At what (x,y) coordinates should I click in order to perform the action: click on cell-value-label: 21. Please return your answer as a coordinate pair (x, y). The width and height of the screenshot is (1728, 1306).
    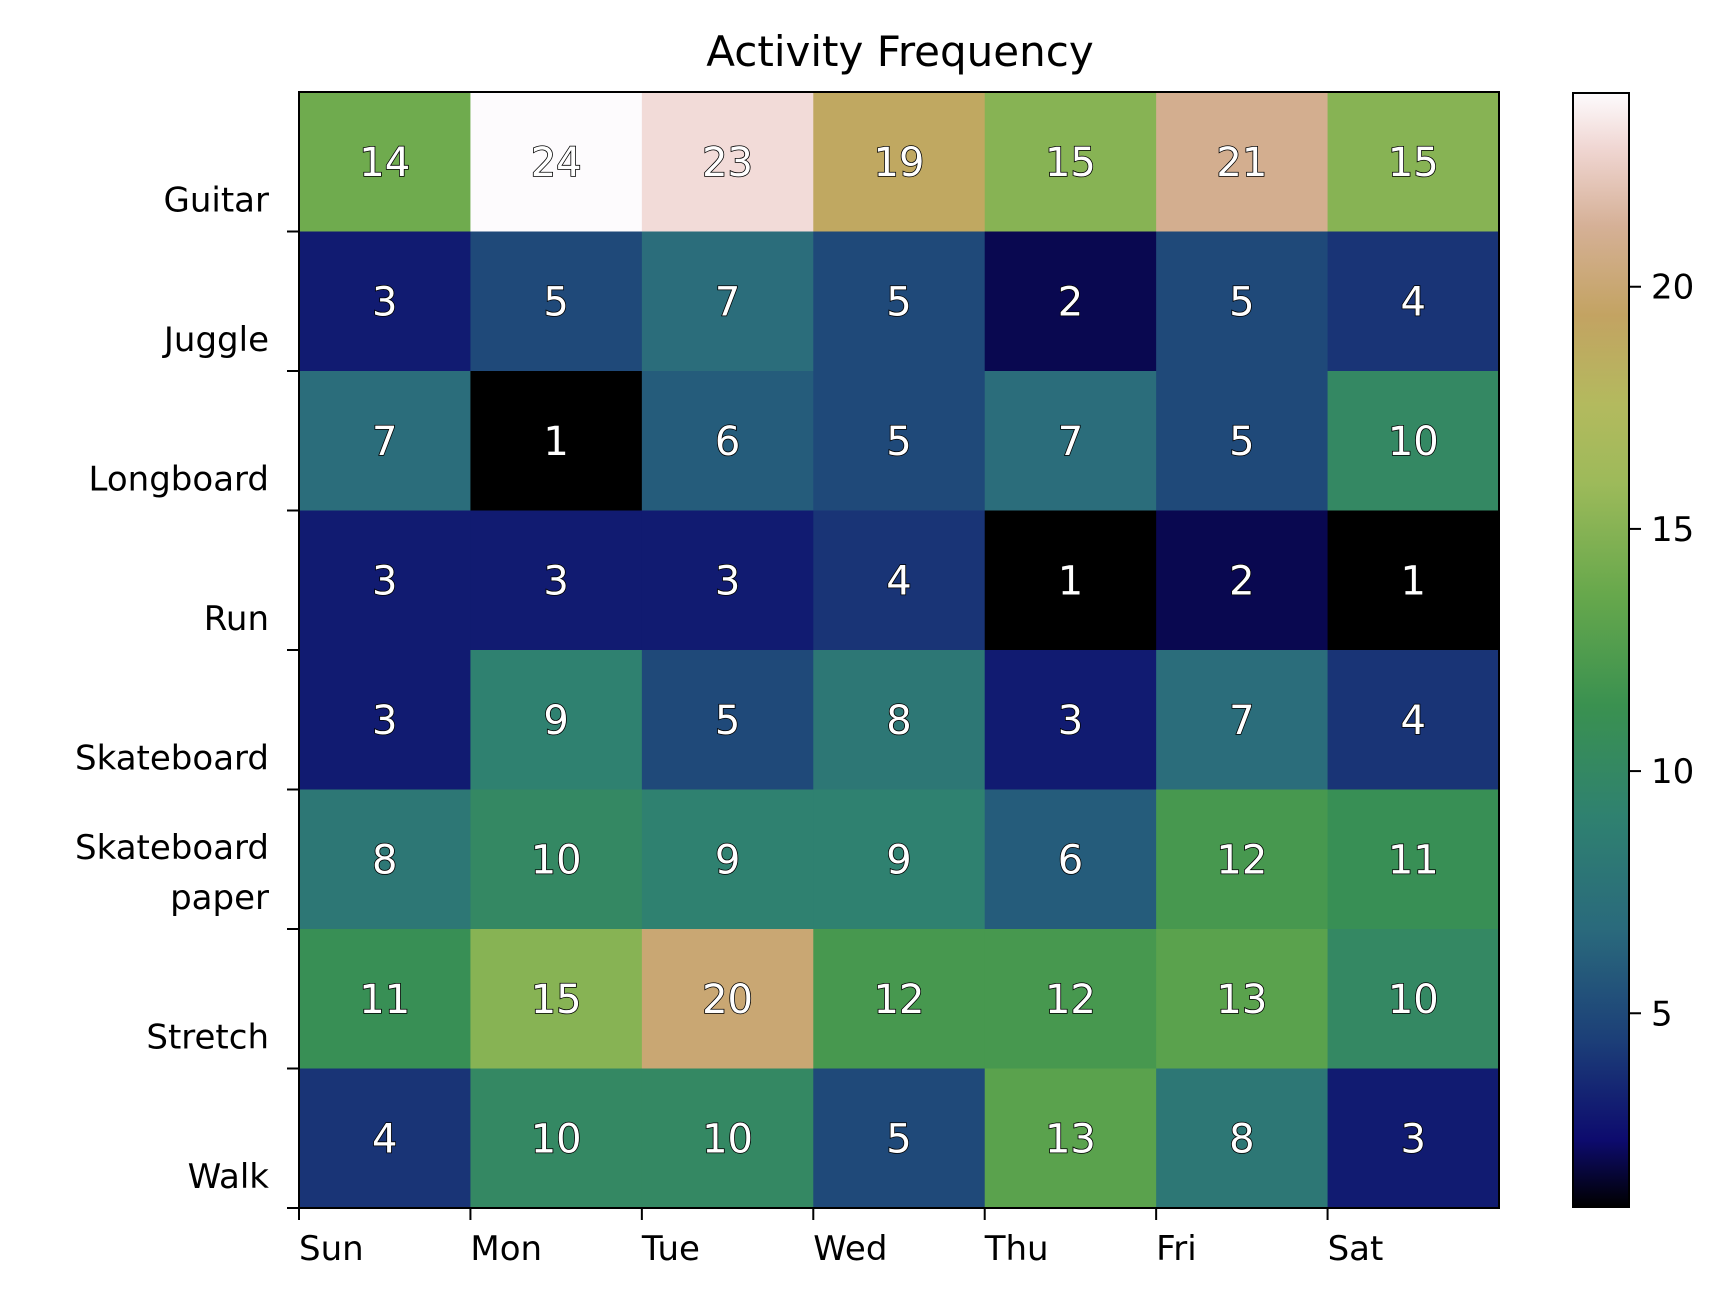
    Looking at the image, I should click on (1241, 163).